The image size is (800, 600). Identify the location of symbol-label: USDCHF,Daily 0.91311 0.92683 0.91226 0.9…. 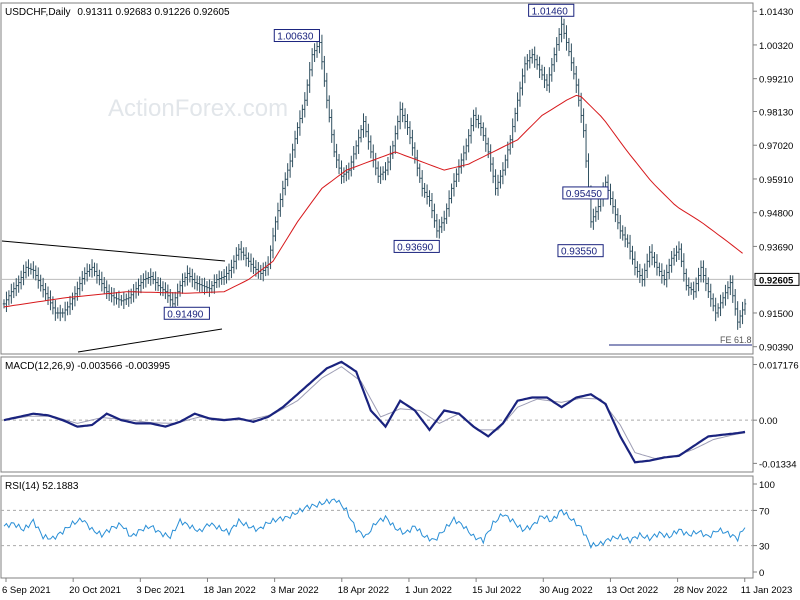
(117, 12).